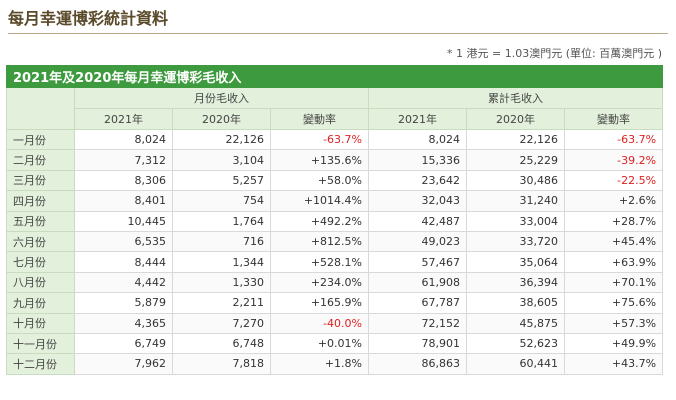 The height and width of the screenshot is (400, 676). Describe the element at coordinates (613, 282) in the screenshot. I see `cumulative-change-cell: +70.1%` at that location.